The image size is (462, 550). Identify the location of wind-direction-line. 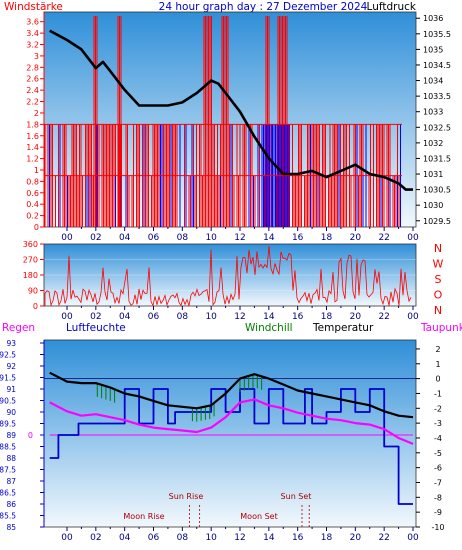
(228, 276).